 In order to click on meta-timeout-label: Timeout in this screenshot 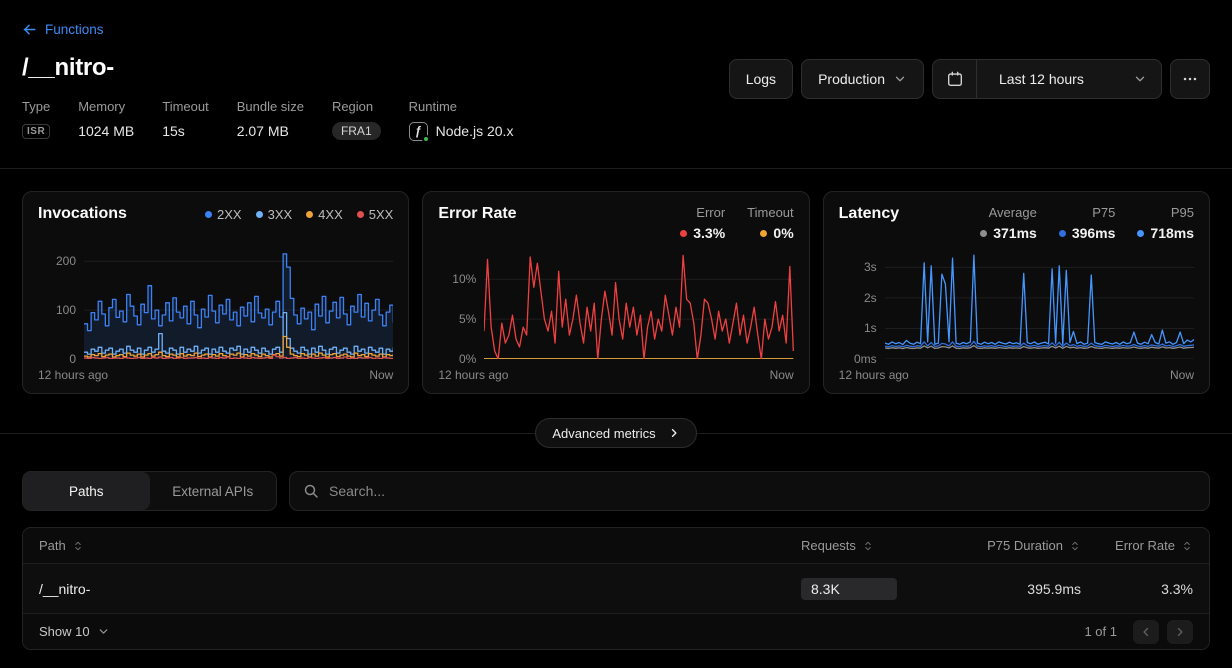, I will do `click(185, 106)`.